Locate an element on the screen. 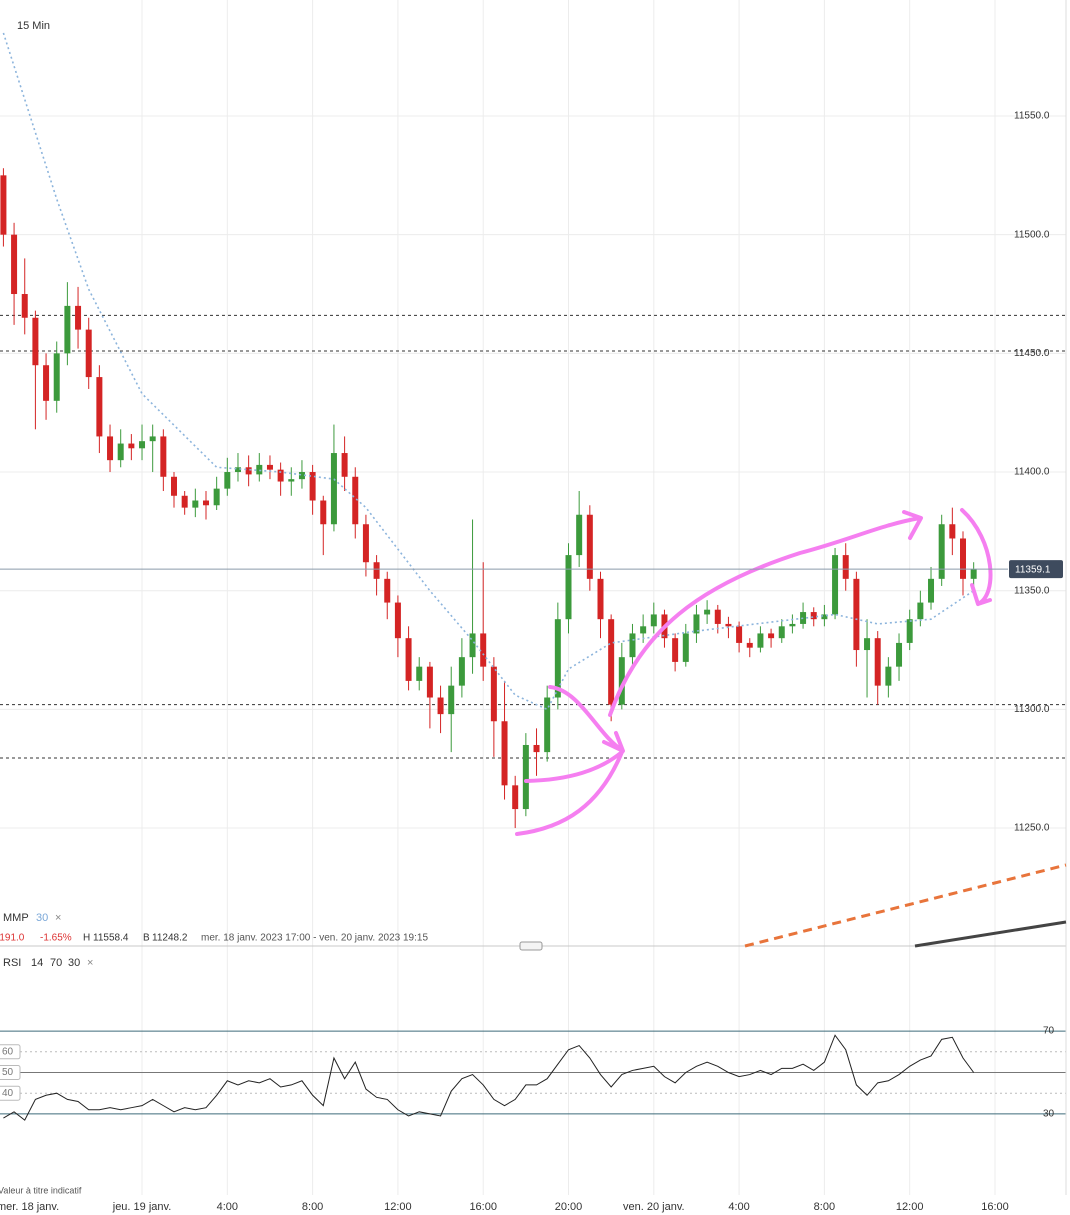  rsi-guide-label: 40 is located at coordinates (8, 1093).